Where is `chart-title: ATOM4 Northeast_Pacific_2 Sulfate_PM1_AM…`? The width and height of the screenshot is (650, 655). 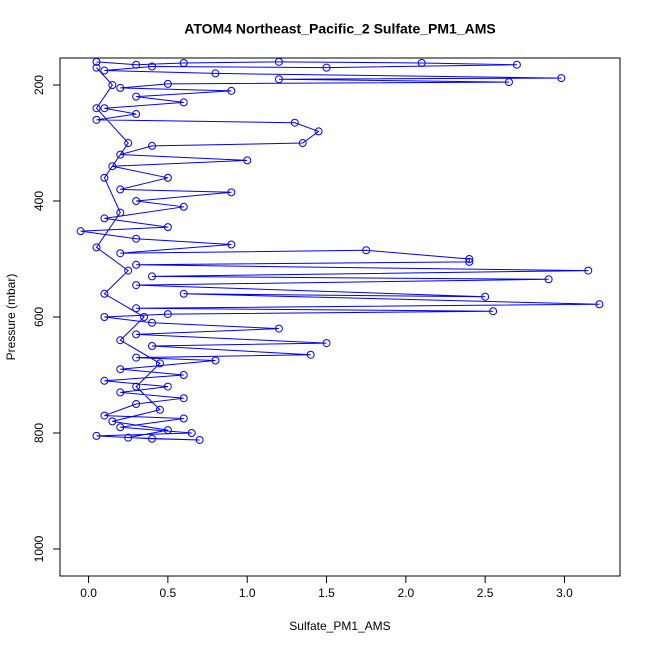
chart-title: ATOM4 Northeast_Pacific_2 Sulfate_PM1_AM… is located at coordinates (339, 29).